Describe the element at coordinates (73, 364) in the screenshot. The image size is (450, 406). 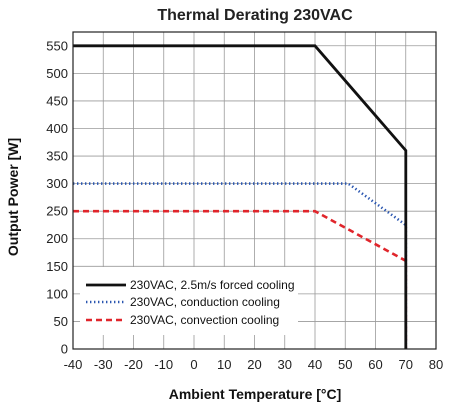
I see `x-tick-label: -40` at that location.